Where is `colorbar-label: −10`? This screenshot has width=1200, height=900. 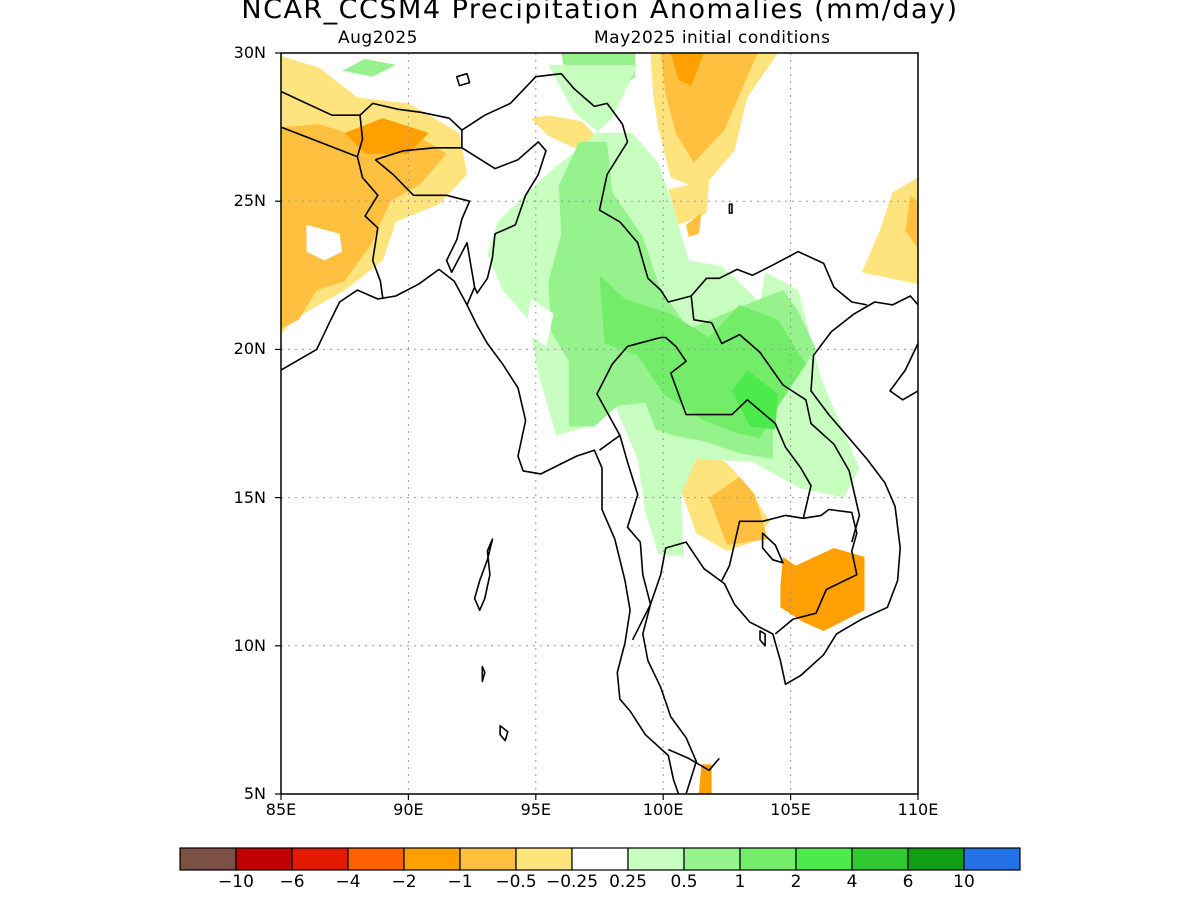
colorbar-label: −10 is located at coordinates (236, 882).